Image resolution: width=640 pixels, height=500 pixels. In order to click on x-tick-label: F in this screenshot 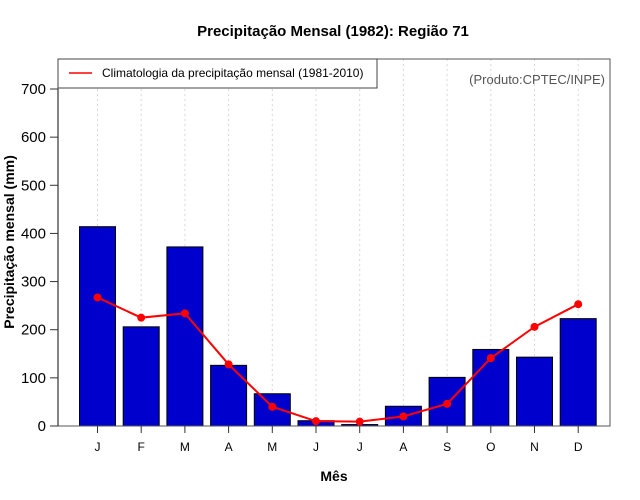, I will do `click(141, 447)`.